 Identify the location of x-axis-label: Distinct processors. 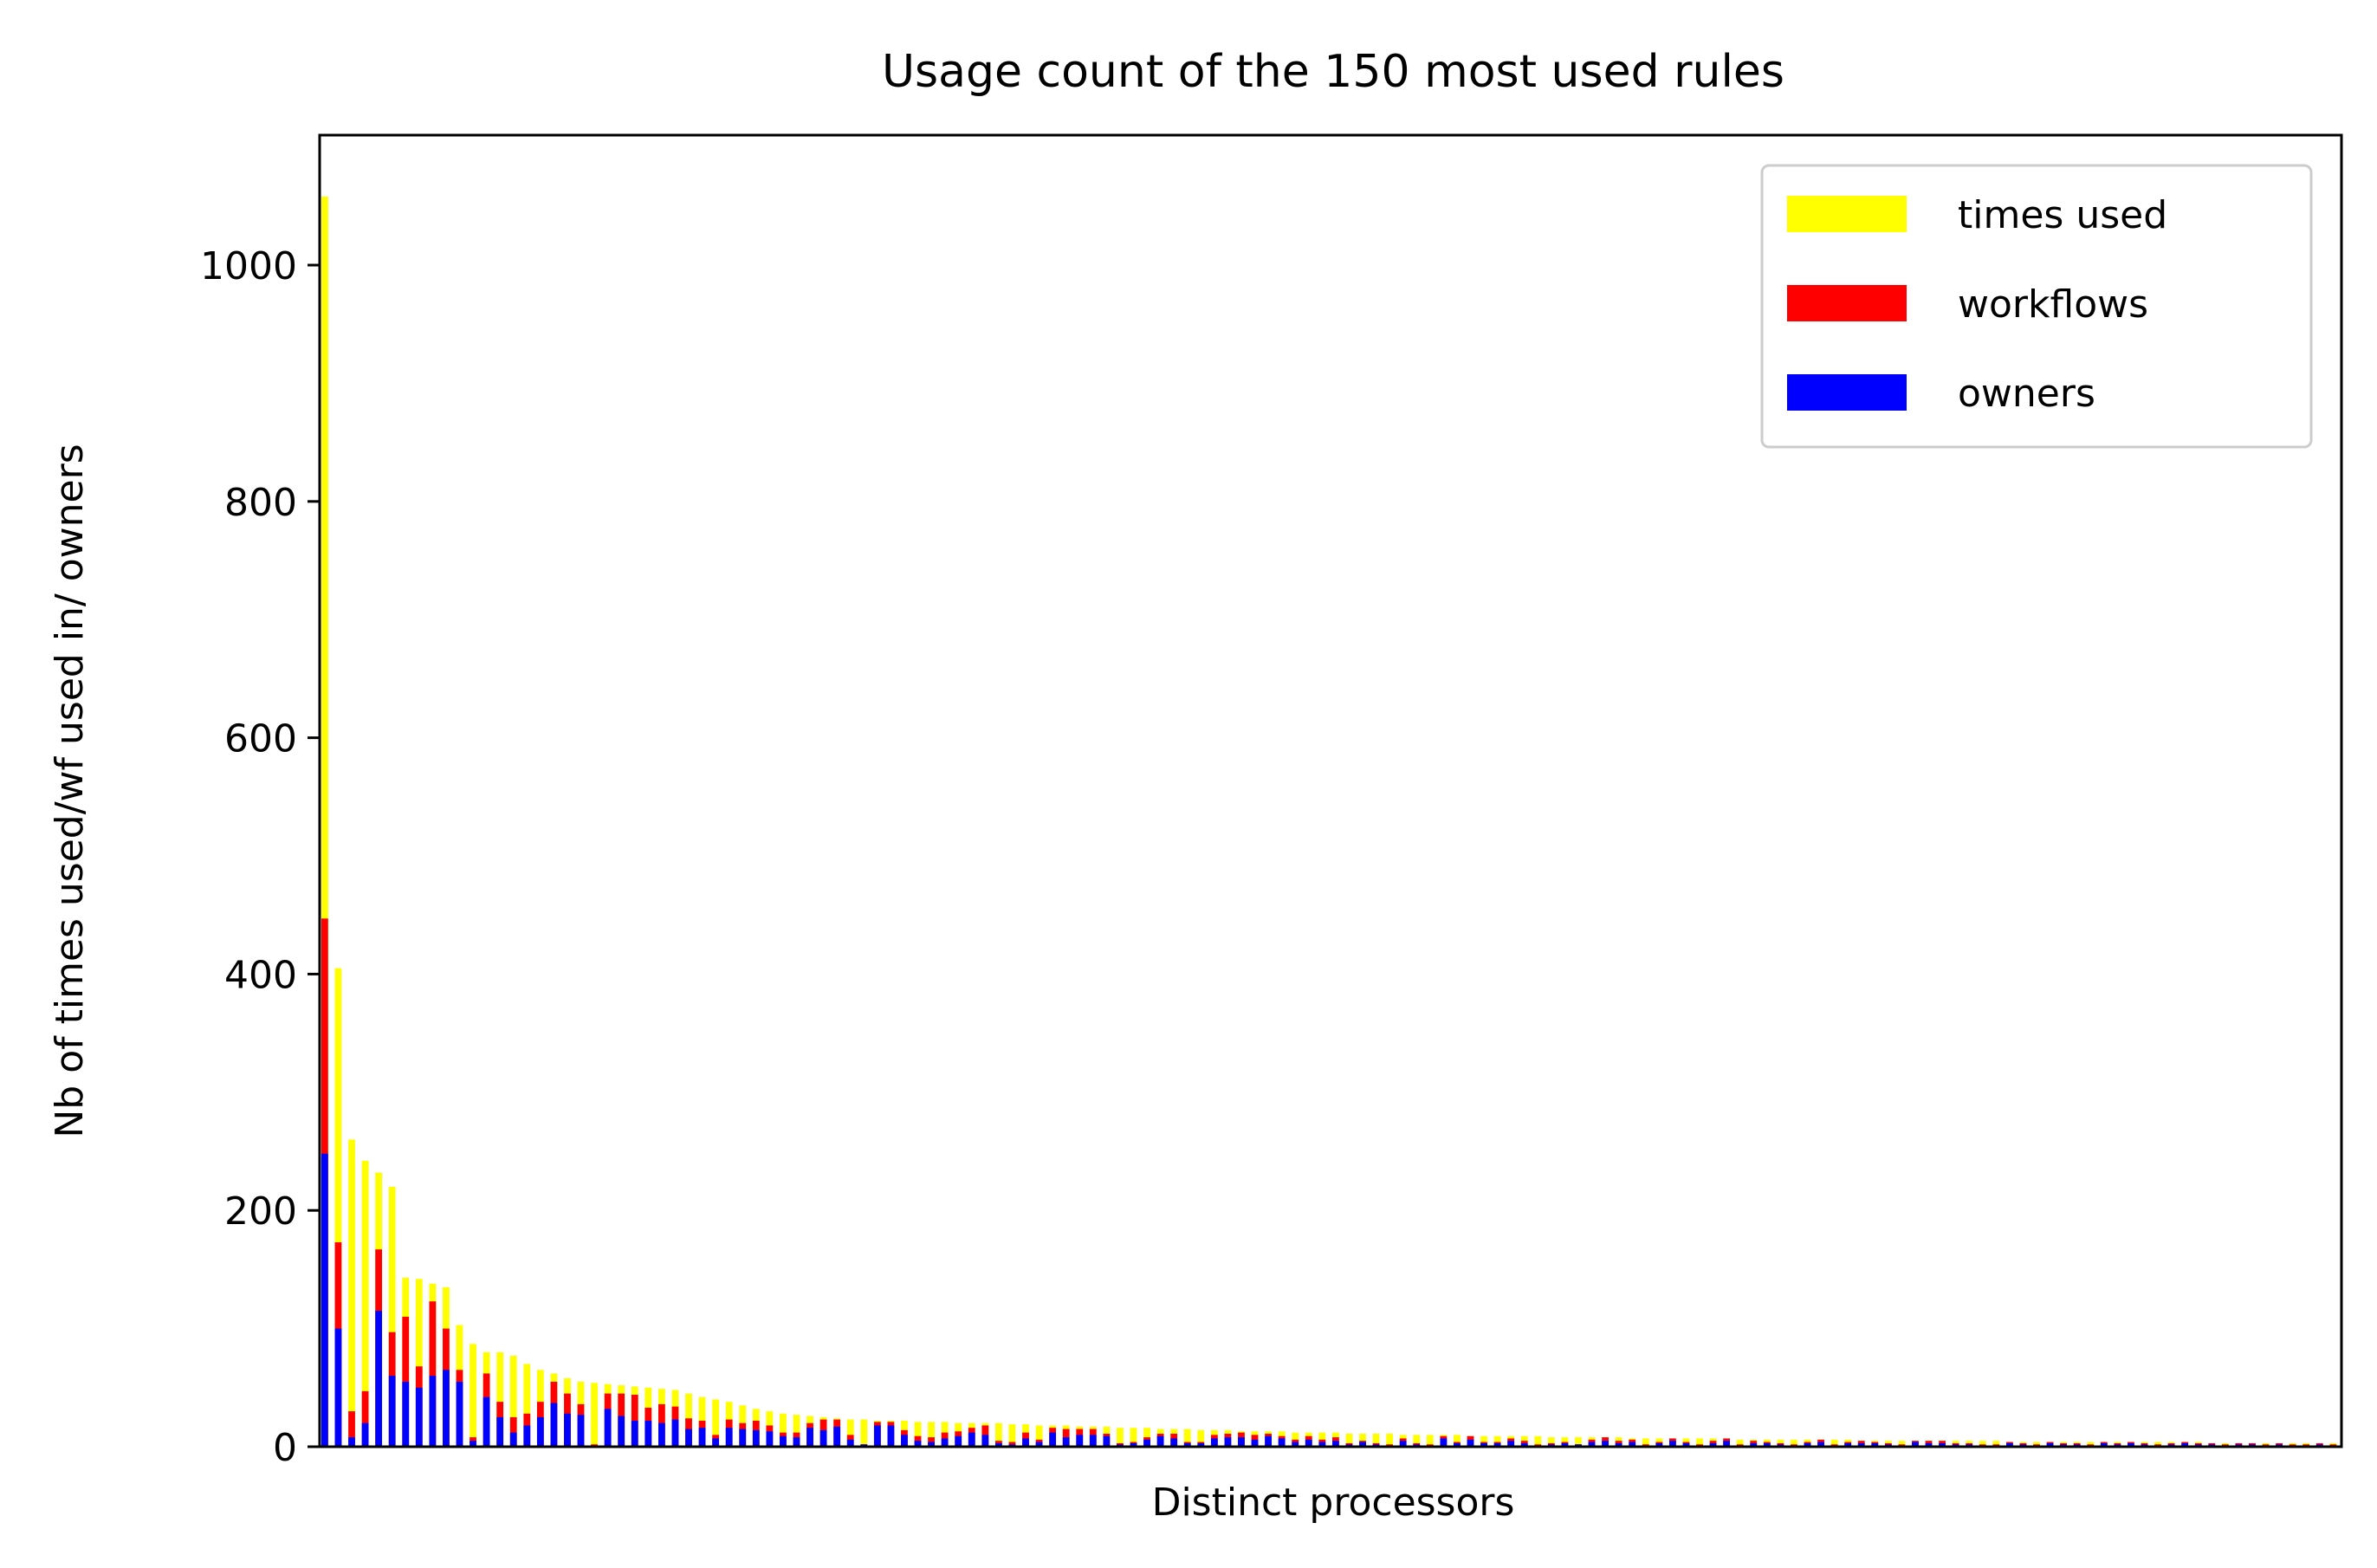
(1334, 1503).